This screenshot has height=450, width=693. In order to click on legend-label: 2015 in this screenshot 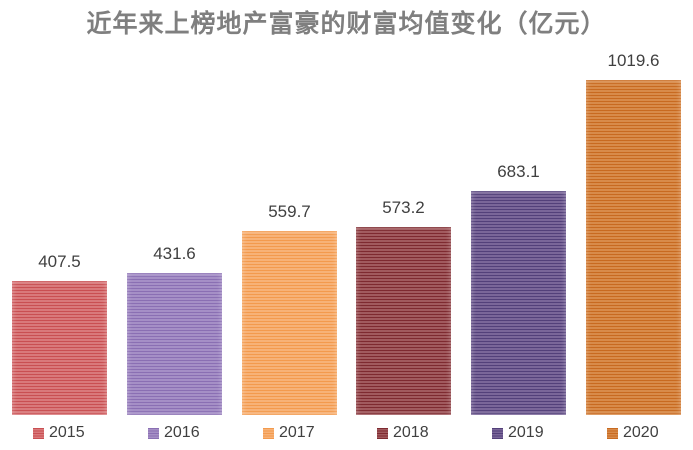, I will do `click(67, 432)`.